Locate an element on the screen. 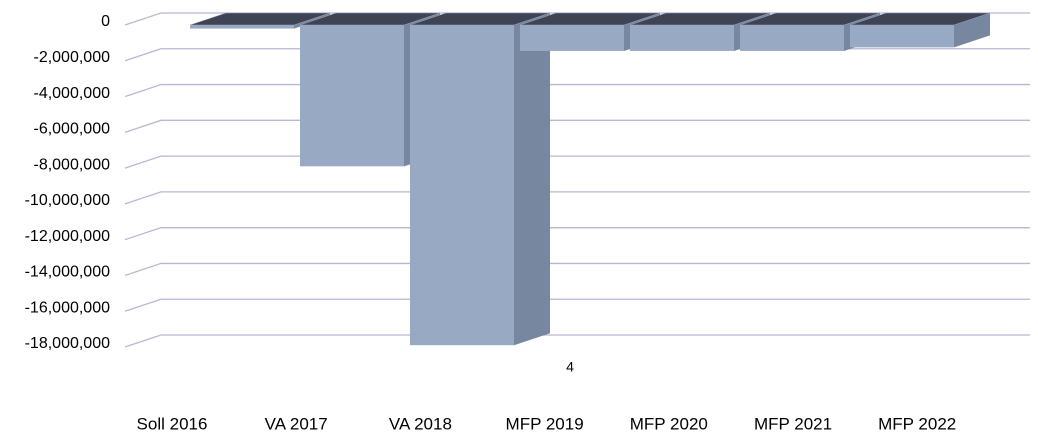 This screenshot has width=1038, height=434. annotation: 4 is located at coordinates (570, 367).